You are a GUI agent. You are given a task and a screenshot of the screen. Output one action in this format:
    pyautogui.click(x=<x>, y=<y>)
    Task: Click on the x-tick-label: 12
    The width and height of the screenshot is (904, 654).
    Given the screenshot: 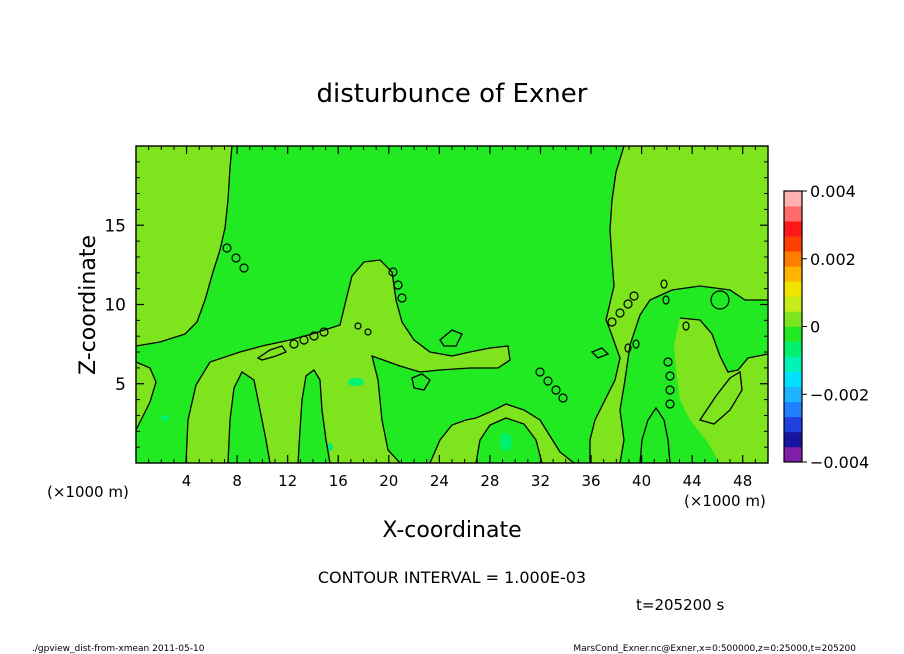 What is the action you would take?
    pyautogui.click(x=287, y=481)
    